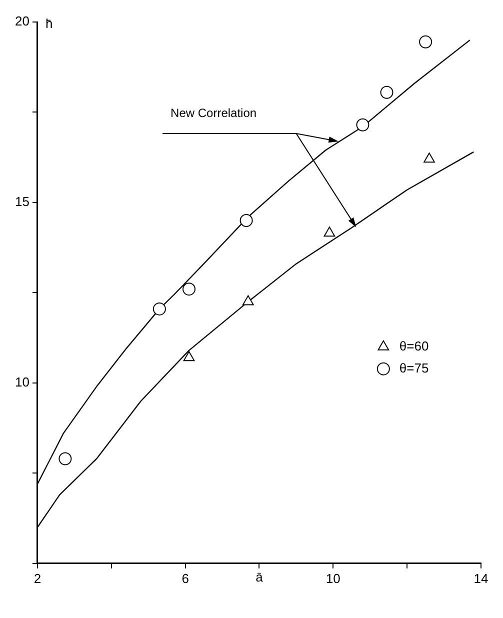 This screenshot has height=618, width=503. I want to click on y-tick-label: 20, so click(22, 21).